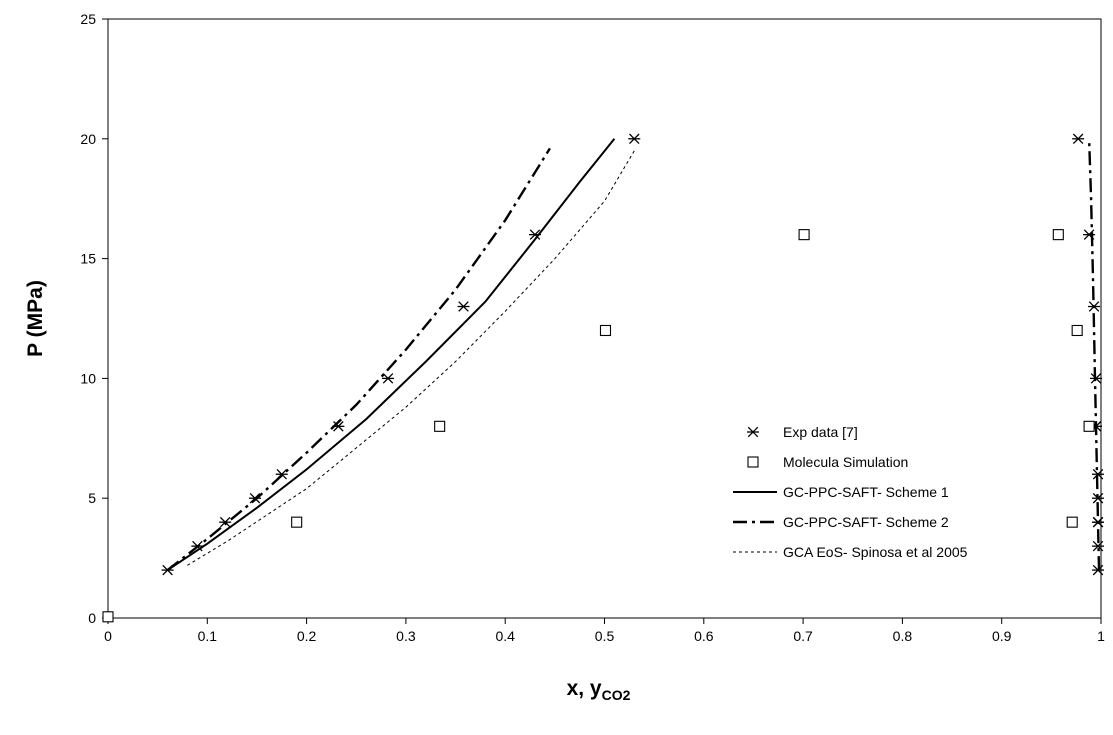 This screenshot has width=1113, height=735. Describe the element at coordinates (875, 552) in the screenshot. I see `legend-label: GCA EoS- Spinosa et al 2005` at that location.